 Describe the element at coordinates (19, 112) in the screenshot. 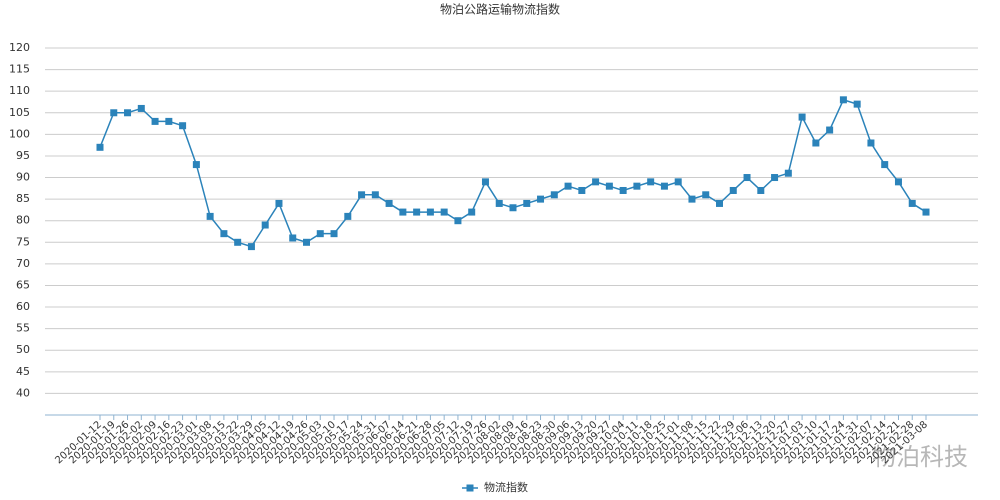

I see `y-tick-label: 105` at that location.